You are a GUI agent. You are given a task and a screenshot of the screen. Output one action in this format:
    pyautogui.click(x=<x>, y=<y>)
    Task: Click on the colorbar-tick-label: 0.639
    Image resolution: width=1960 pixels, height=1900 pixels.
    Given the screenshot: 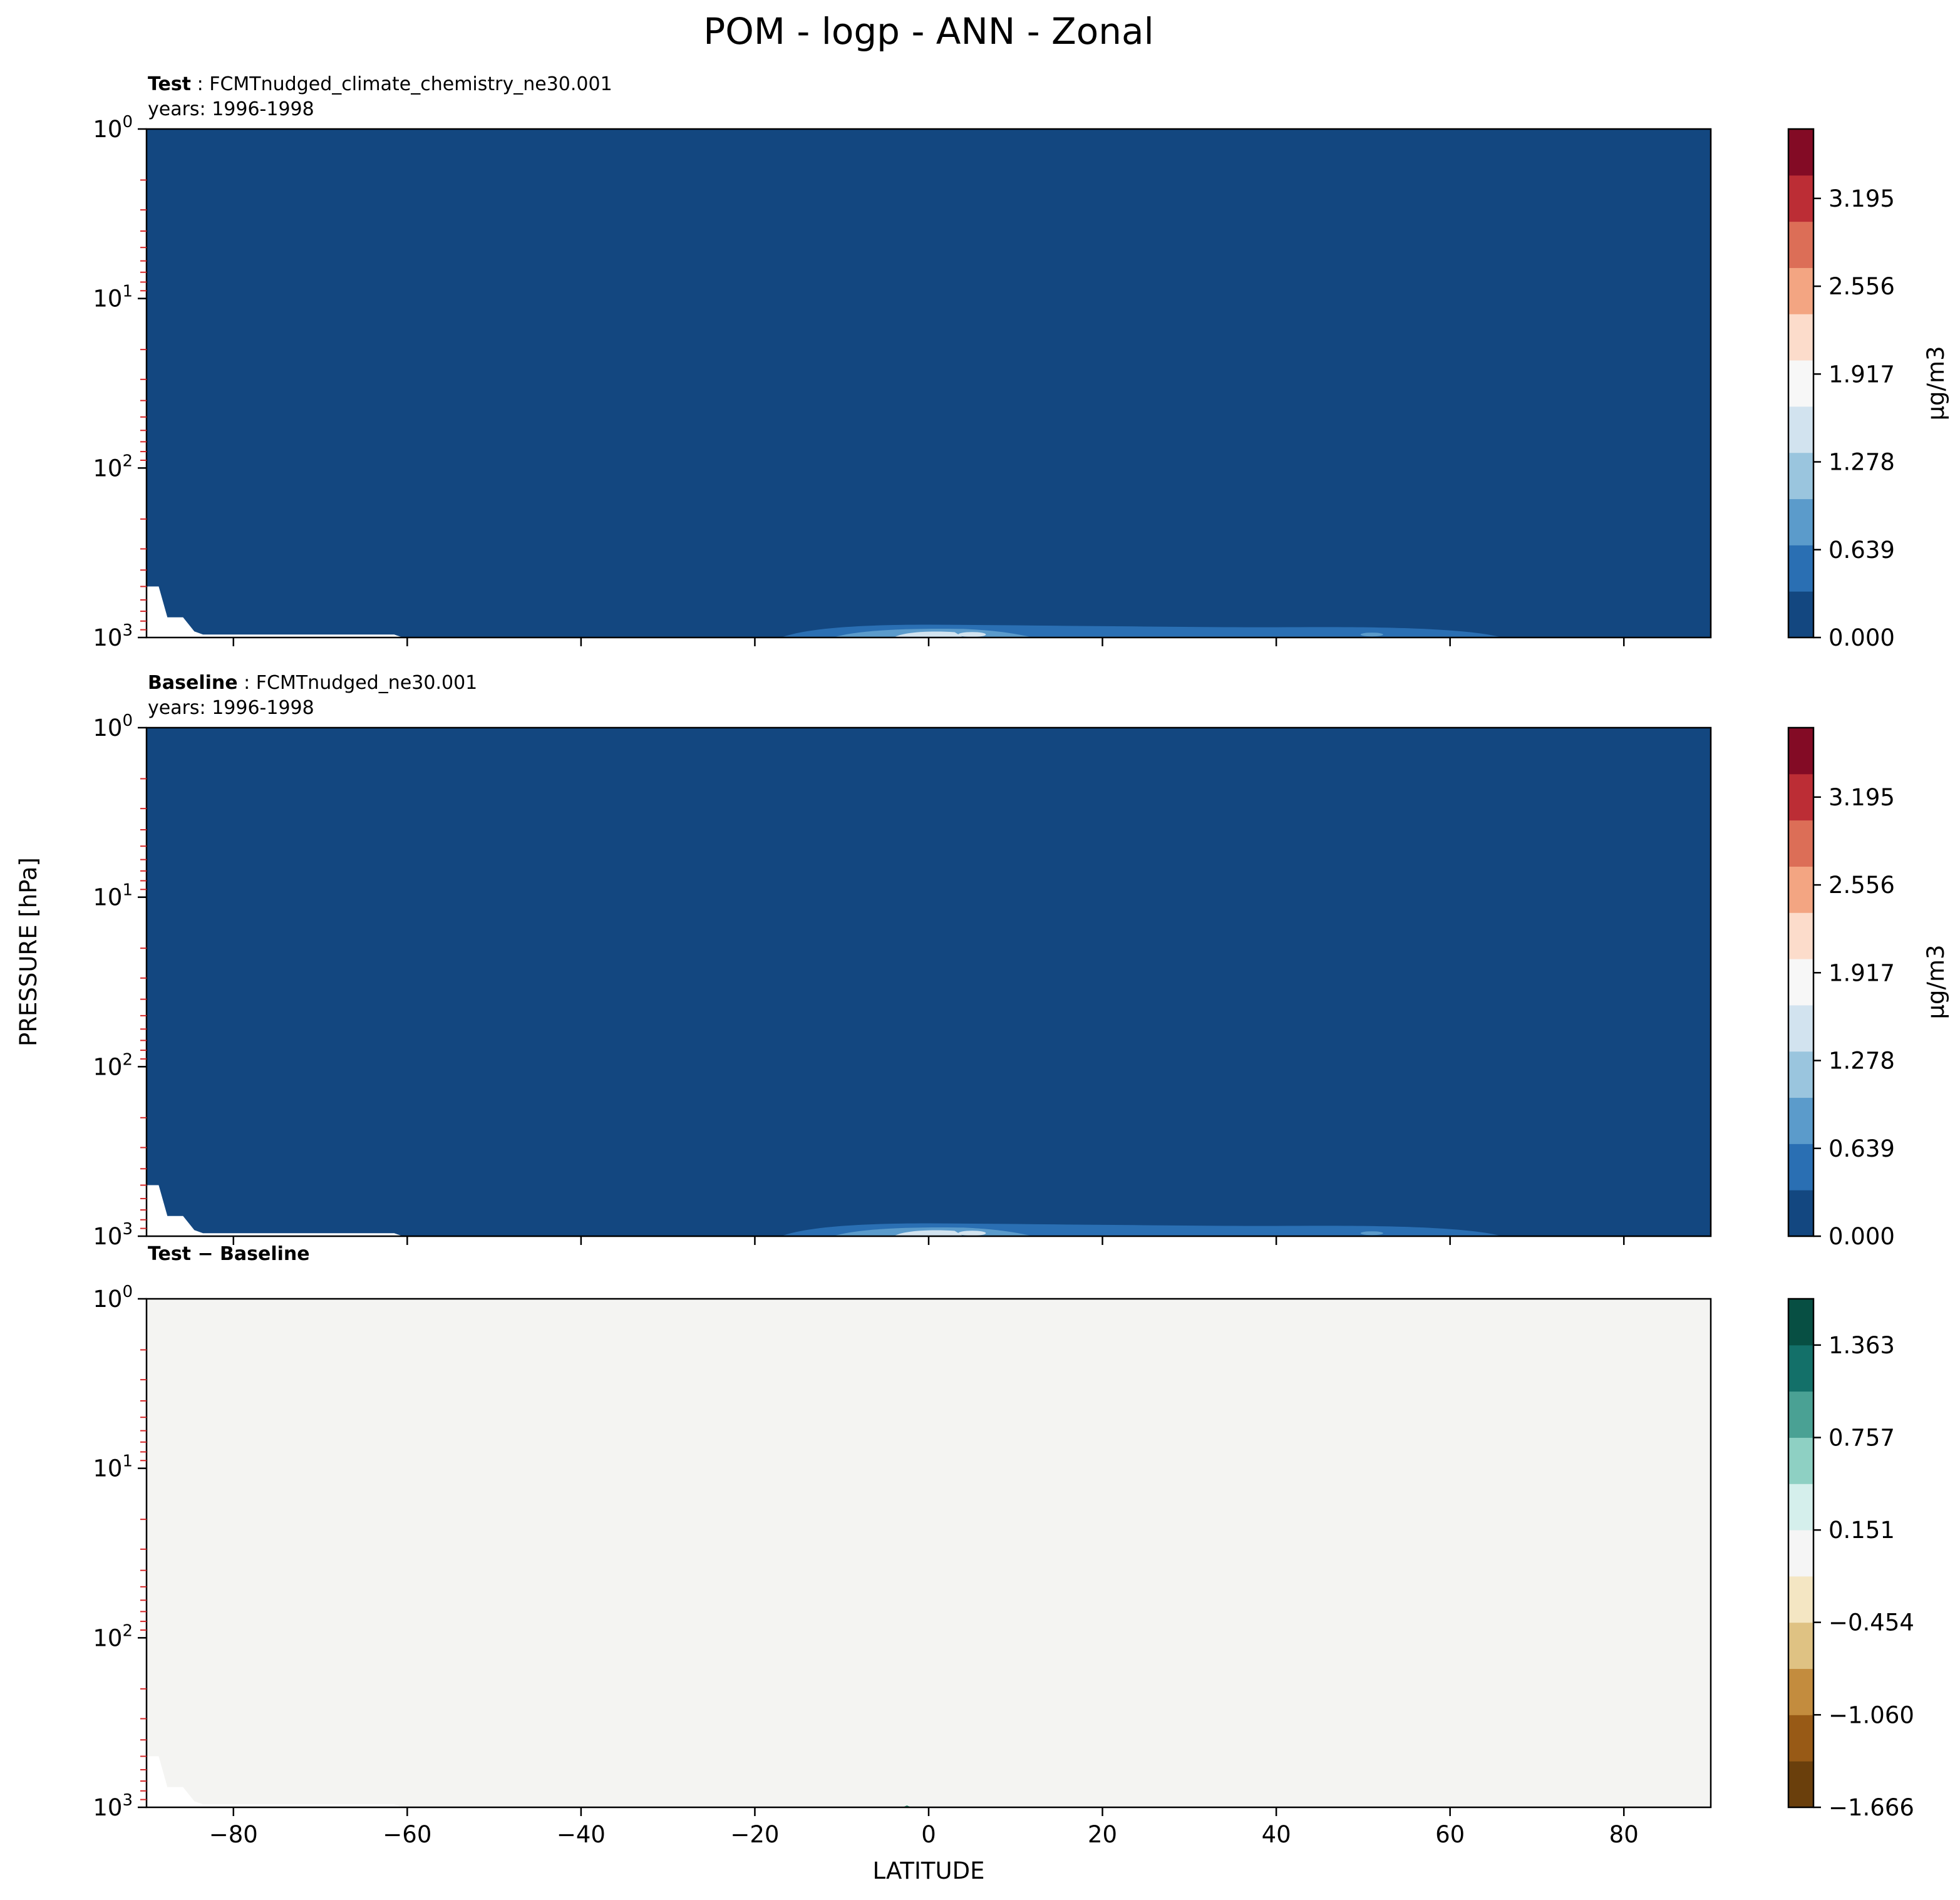 What is the action you would take?
    pyautogui.click(x=1861, y=550)
    